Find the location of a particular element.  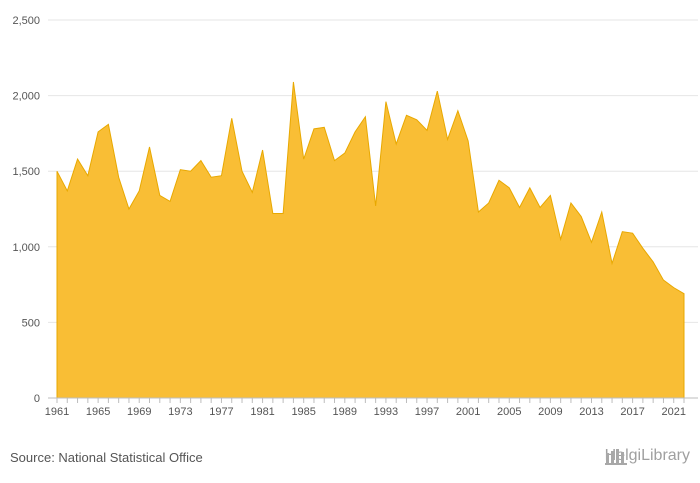

x-tick-label: 2005 is located at coordinates (509, 412).